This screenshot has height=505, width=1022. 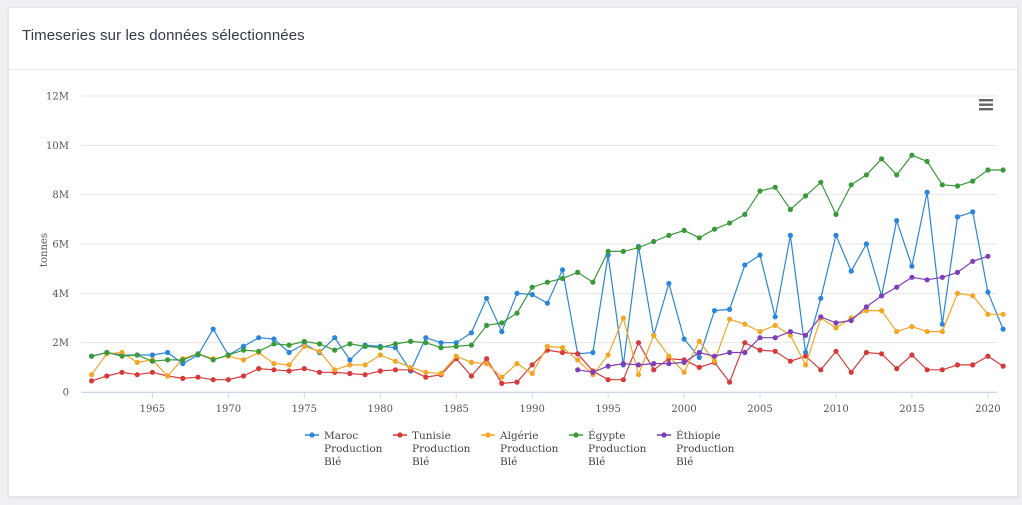 I want to click on hamburger-menu-icon, so click(x=986, y=105).